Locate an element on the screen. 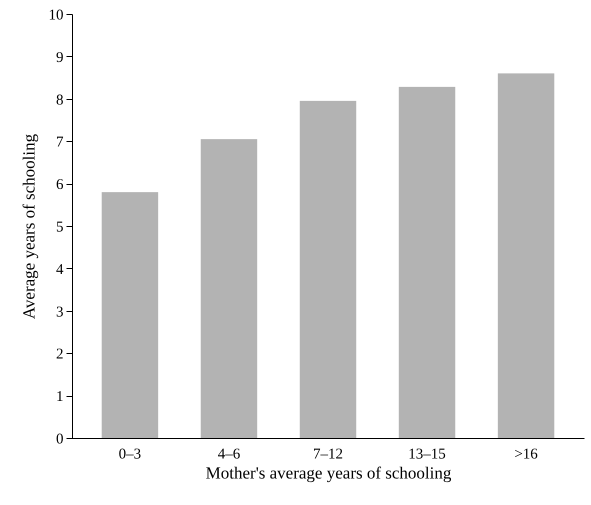 Image resolution: width=591 pixels, height=505 pixels. x-tick-label: 4–6 is located at coordinates (229, 454).